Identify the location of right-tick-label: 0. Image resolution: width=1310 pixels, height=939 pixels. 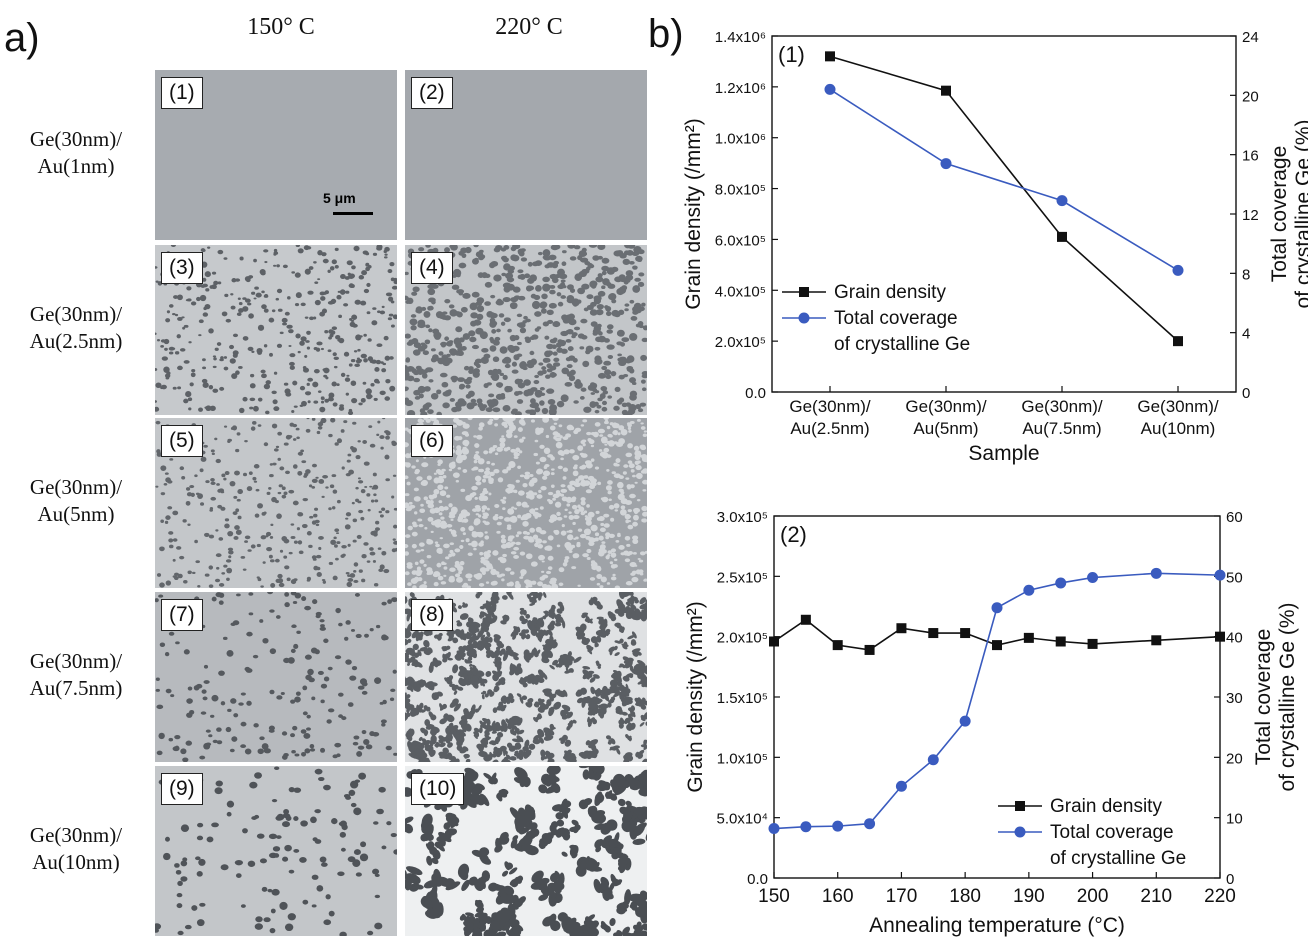
(1246, 393).